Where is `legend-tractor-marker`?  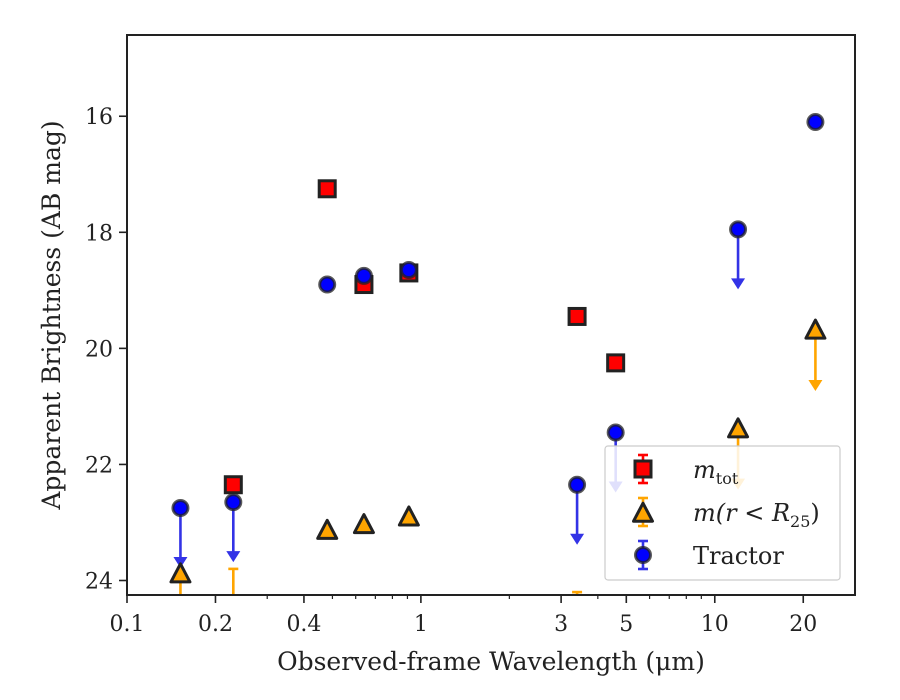
legend-tractor-marker is located at coordinates (643, 555).